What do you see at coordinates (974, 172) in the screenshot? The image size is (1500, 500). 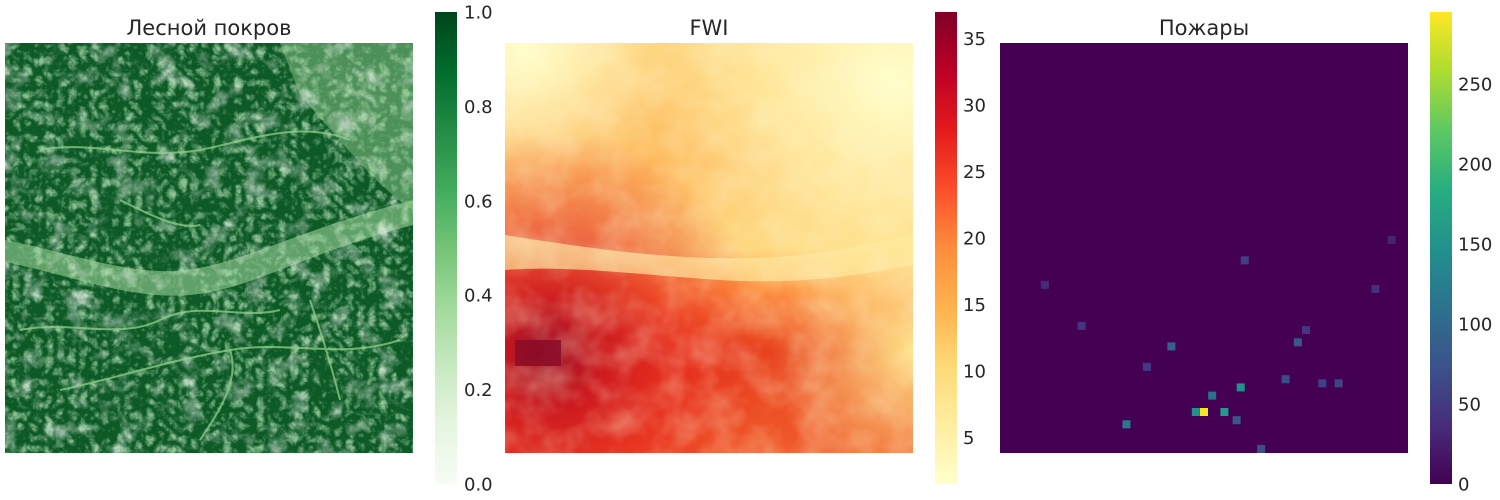 I see `colorbar-tick-label: 25` at bounding box center [974, 172].